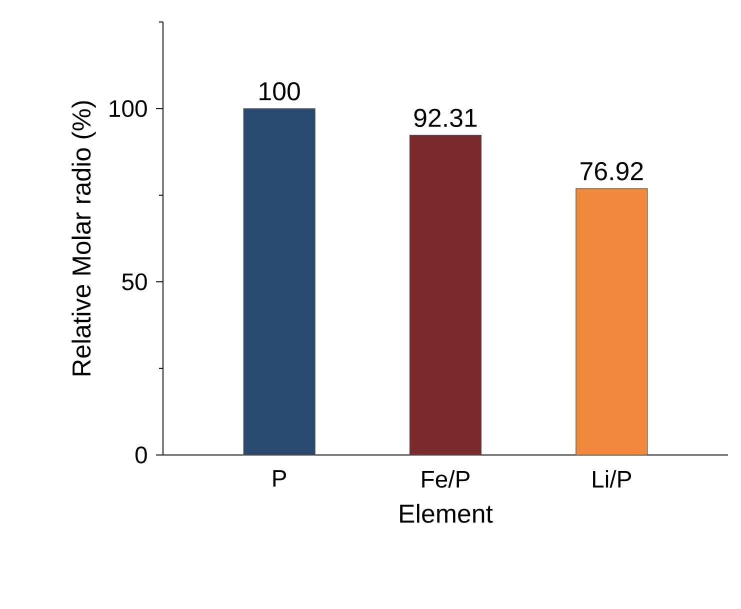 This screenshot has width=741, height=609. Describe the element at coordinates (84, 238) in the screenshot. I see `y-axis-title: Relative Molar radio (%)` at that location.